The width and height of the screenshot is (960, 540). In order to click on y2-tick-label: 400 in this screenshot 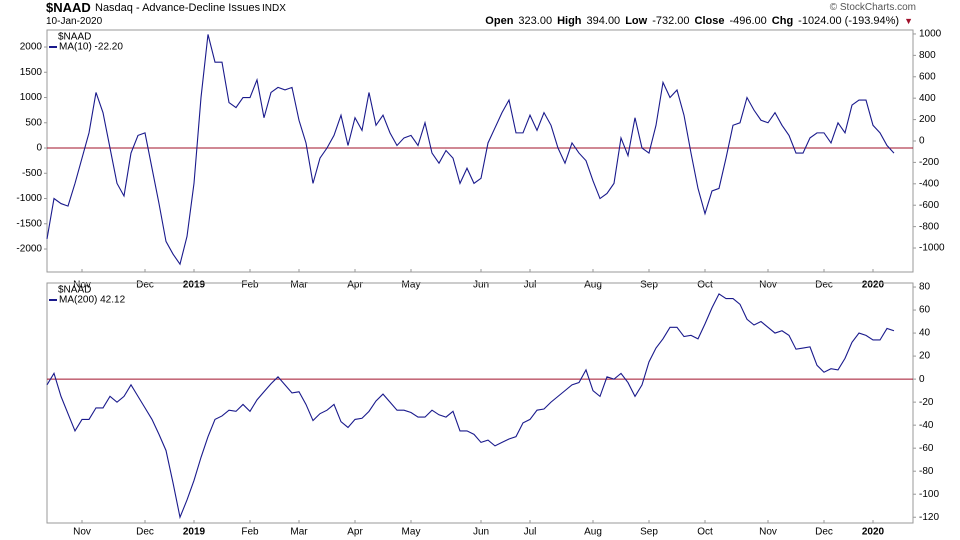, I will do `click(927, 98)`.